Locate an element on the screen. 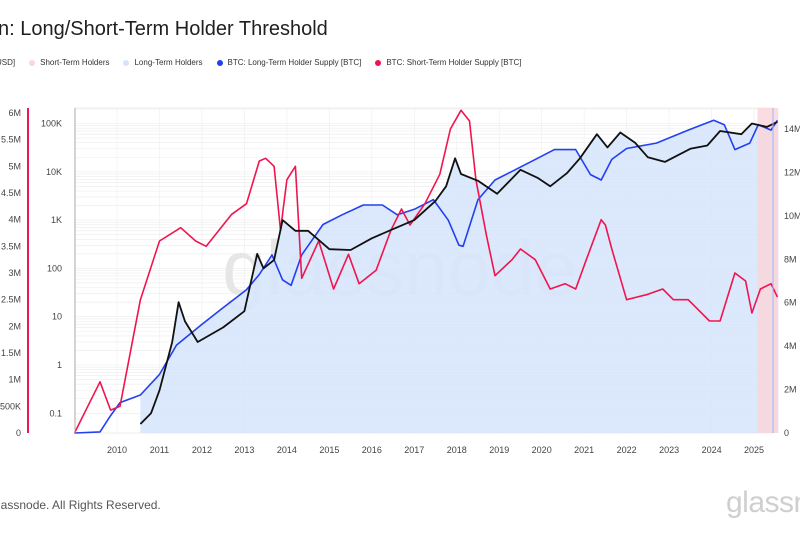 This screenshot has width=800, height=533. x-axis-tick: 2025 is located at coordinates (754, 450).